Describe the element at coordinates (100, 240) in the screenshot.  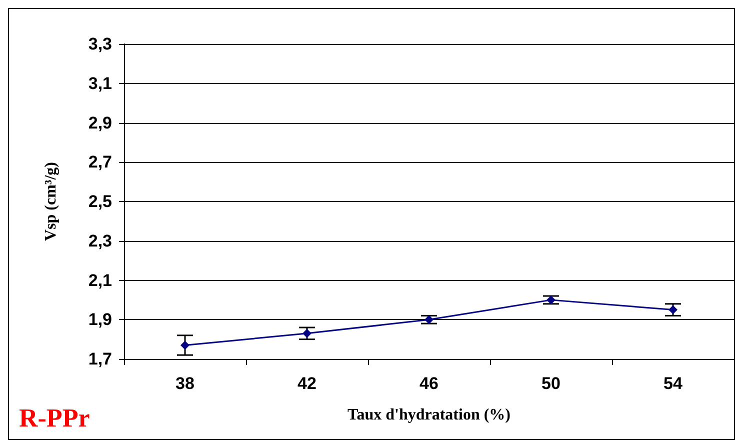
I see `y-tick-label: 2,3` at that location.